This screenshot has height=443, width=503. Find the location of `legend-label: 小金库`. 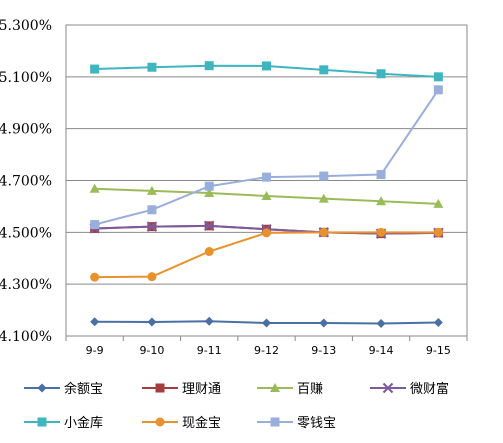

legend-label: 小金库 is located at coordinates (83, 423).